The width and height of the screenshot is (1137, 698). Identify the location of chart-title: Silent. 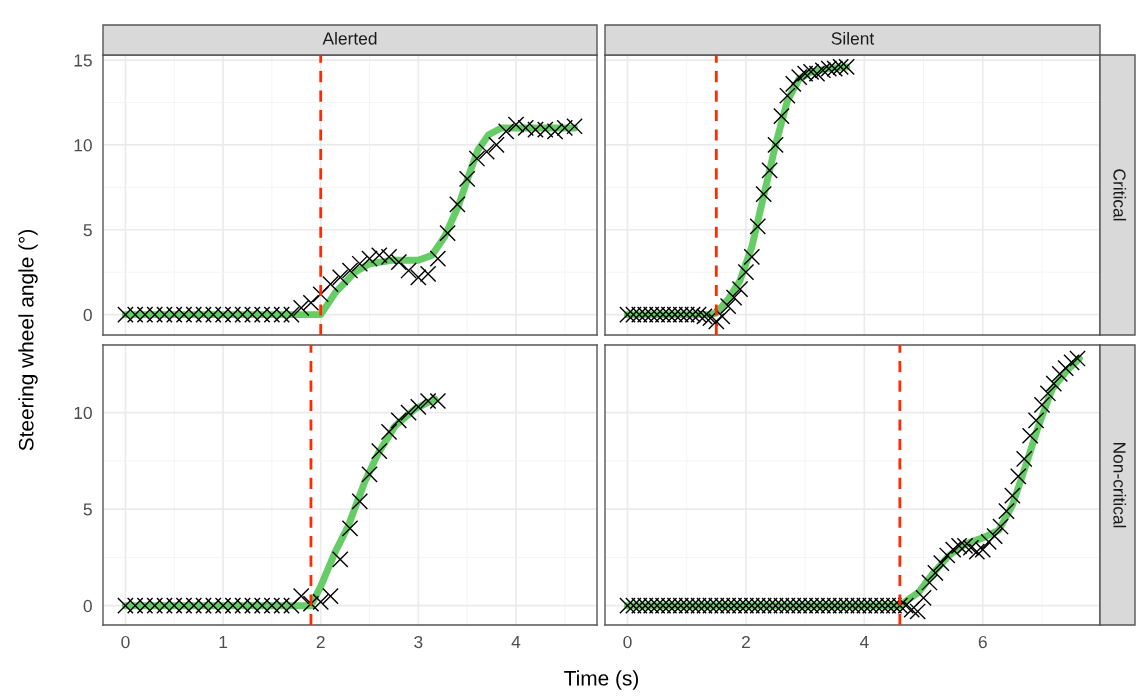
(853, 38).